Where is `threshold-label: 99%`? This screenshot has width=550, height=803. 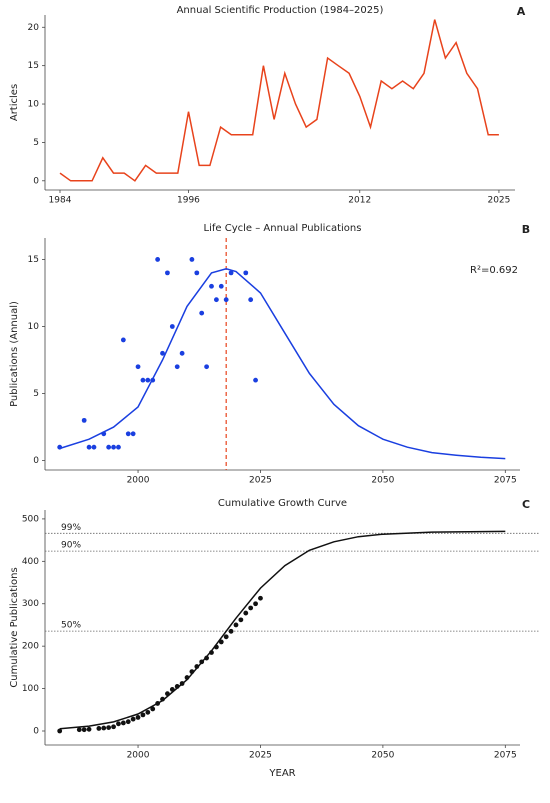
threshold-label: 99% is located at coordinates (71, 528).